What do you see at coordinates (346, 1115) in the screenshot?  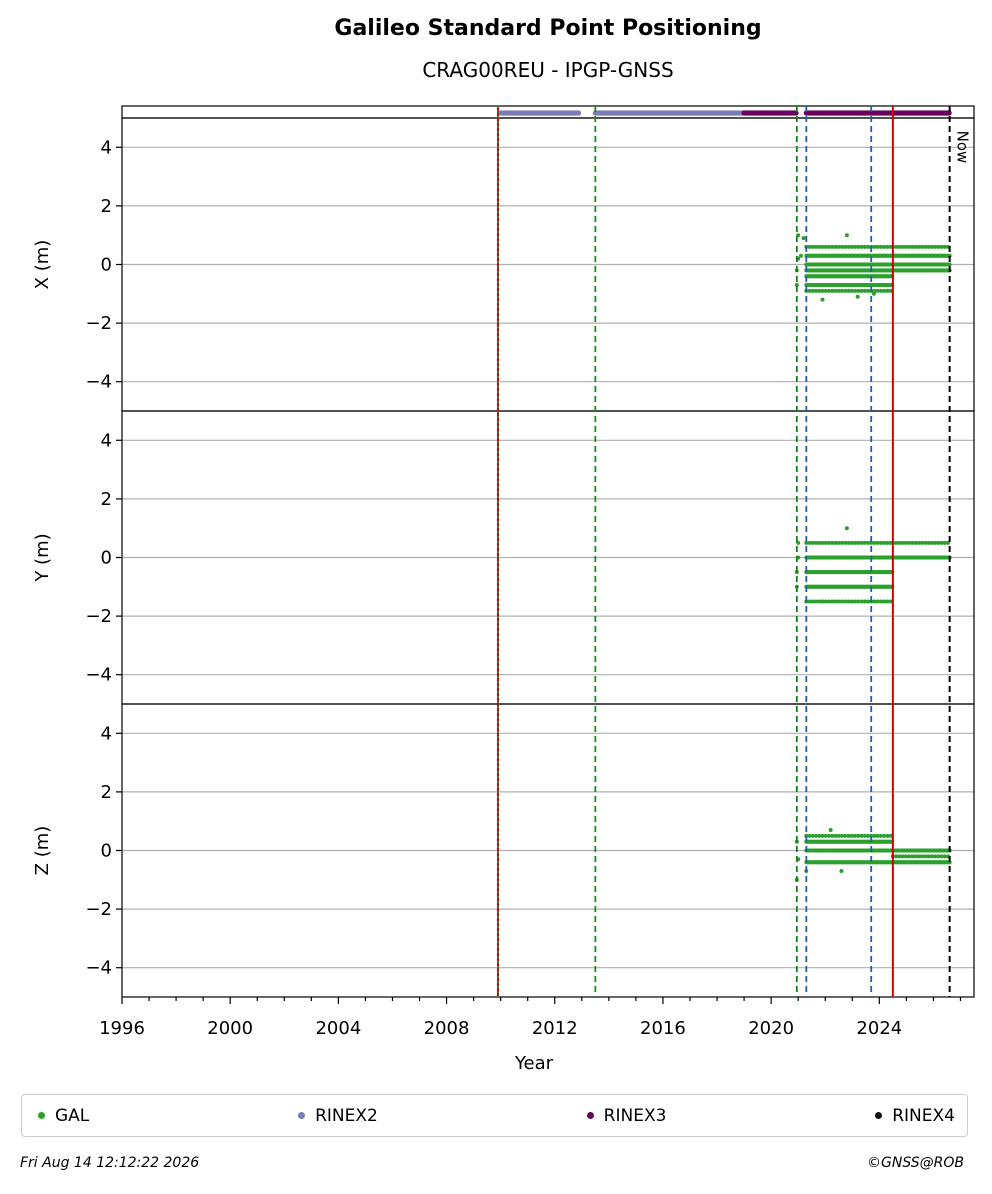 I see `legend-label: RINEX2` at bounding box center [346, 1115].